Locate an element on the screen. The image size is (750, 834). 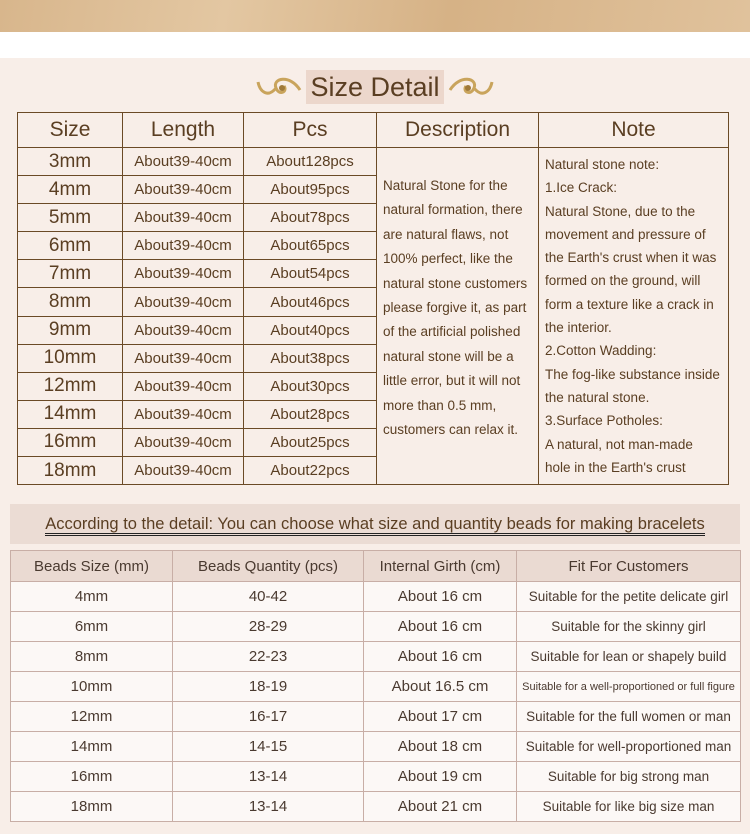
pcs-cell: About65pcs is located at coordinates (310, 246).